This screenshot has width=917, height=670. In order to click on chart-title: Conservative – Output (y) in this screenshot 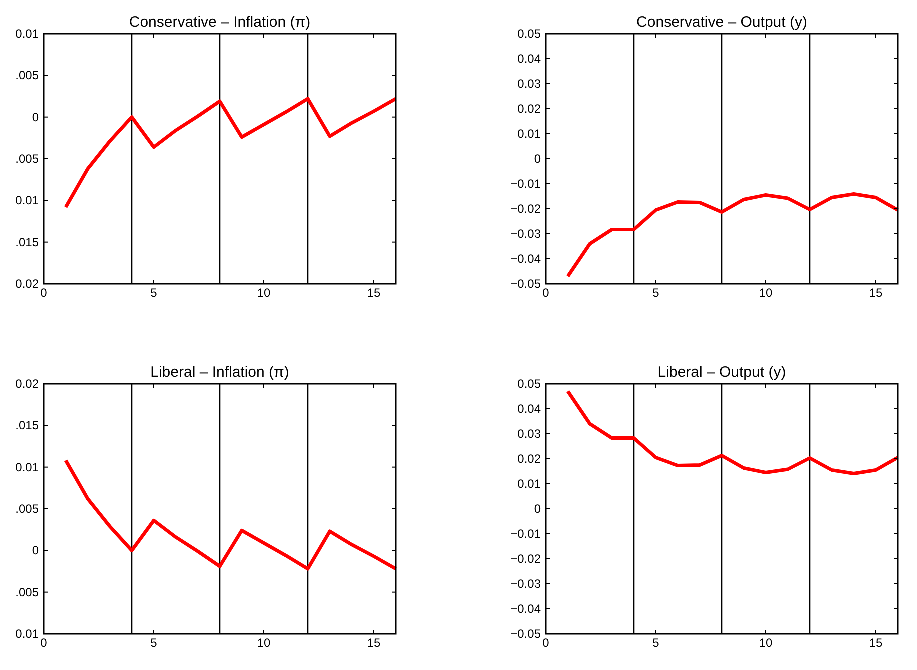, I will do `click(722, 22)`.